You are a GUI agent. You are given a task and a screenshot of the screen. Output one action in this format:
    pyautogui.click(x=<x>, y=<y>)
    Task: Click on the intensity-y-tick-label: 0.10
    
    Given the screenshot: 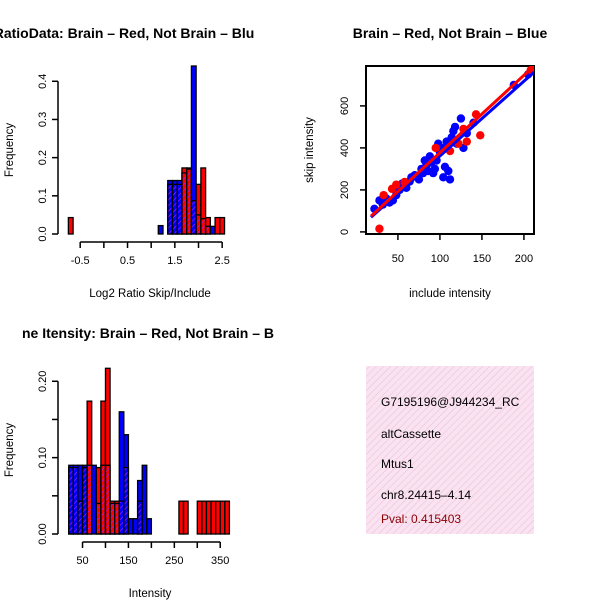 What is the action you would take?
    pyautogui.click(x=43, y=457)
    